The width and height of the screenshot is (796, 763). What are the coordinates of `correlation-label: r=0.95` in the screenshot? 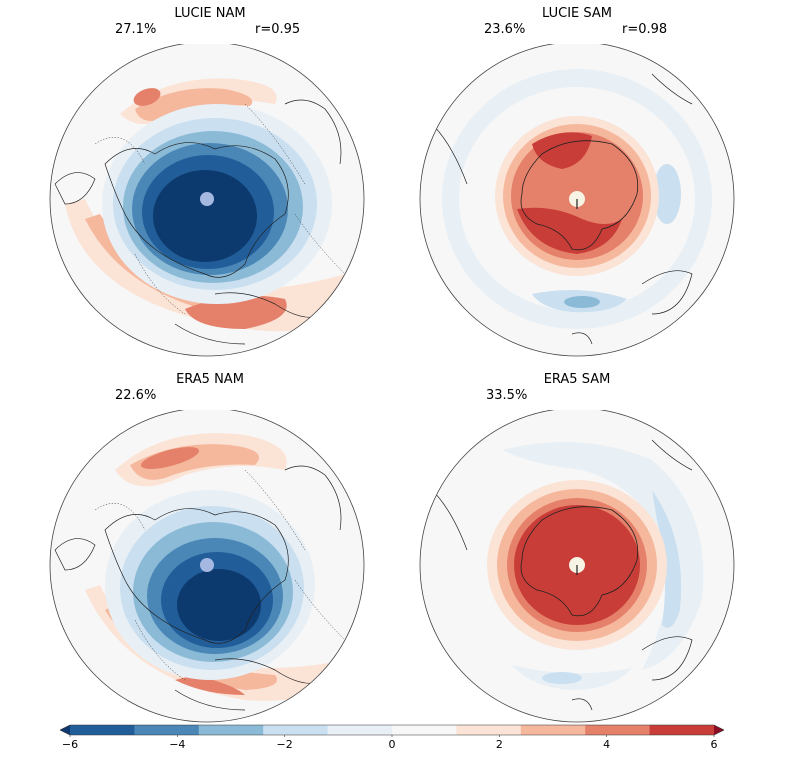 It's located at (278, 29).